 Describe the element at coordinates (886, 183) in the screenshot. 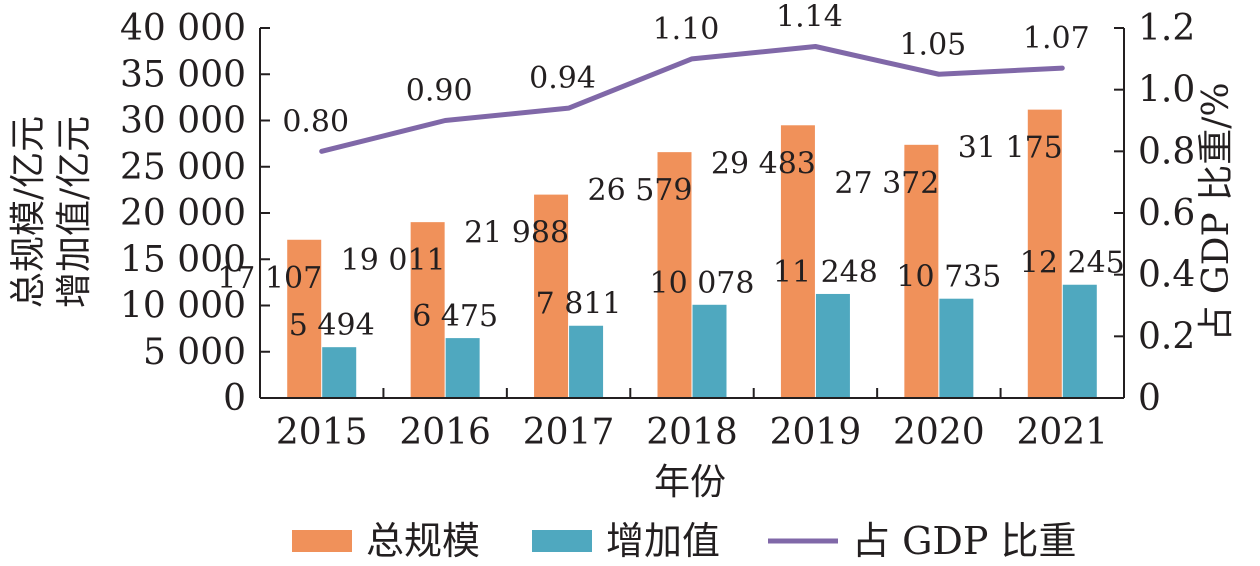

I see `data-label-total: 27 372` at that location.